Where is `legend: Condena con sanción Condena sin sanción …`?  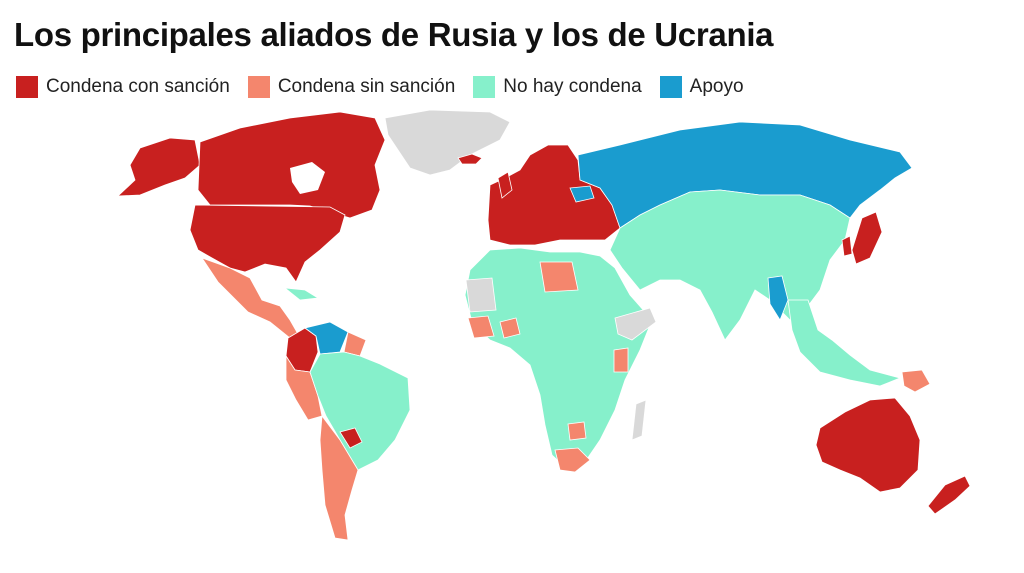
legend: Condena con sanción Condena sin sanción … is located at coordinates (380, 87).